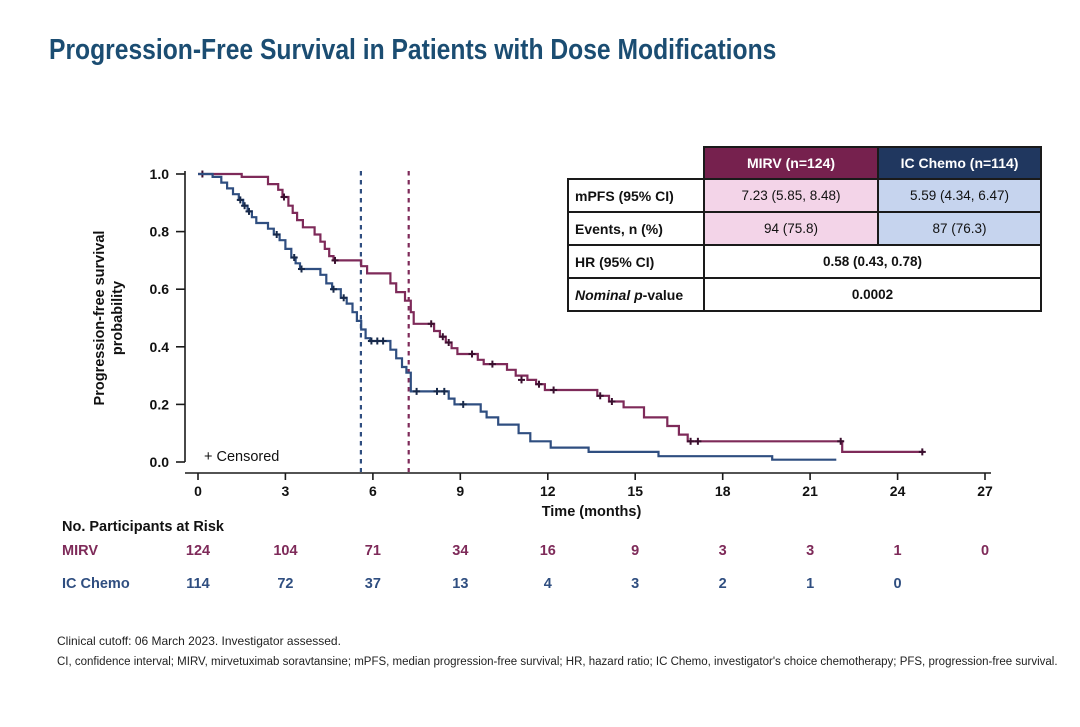 This screenshot has width=1080, height=727. I want to click on stats-row-pvalue: Nominal p-value 0.0002, so click(804, 294).